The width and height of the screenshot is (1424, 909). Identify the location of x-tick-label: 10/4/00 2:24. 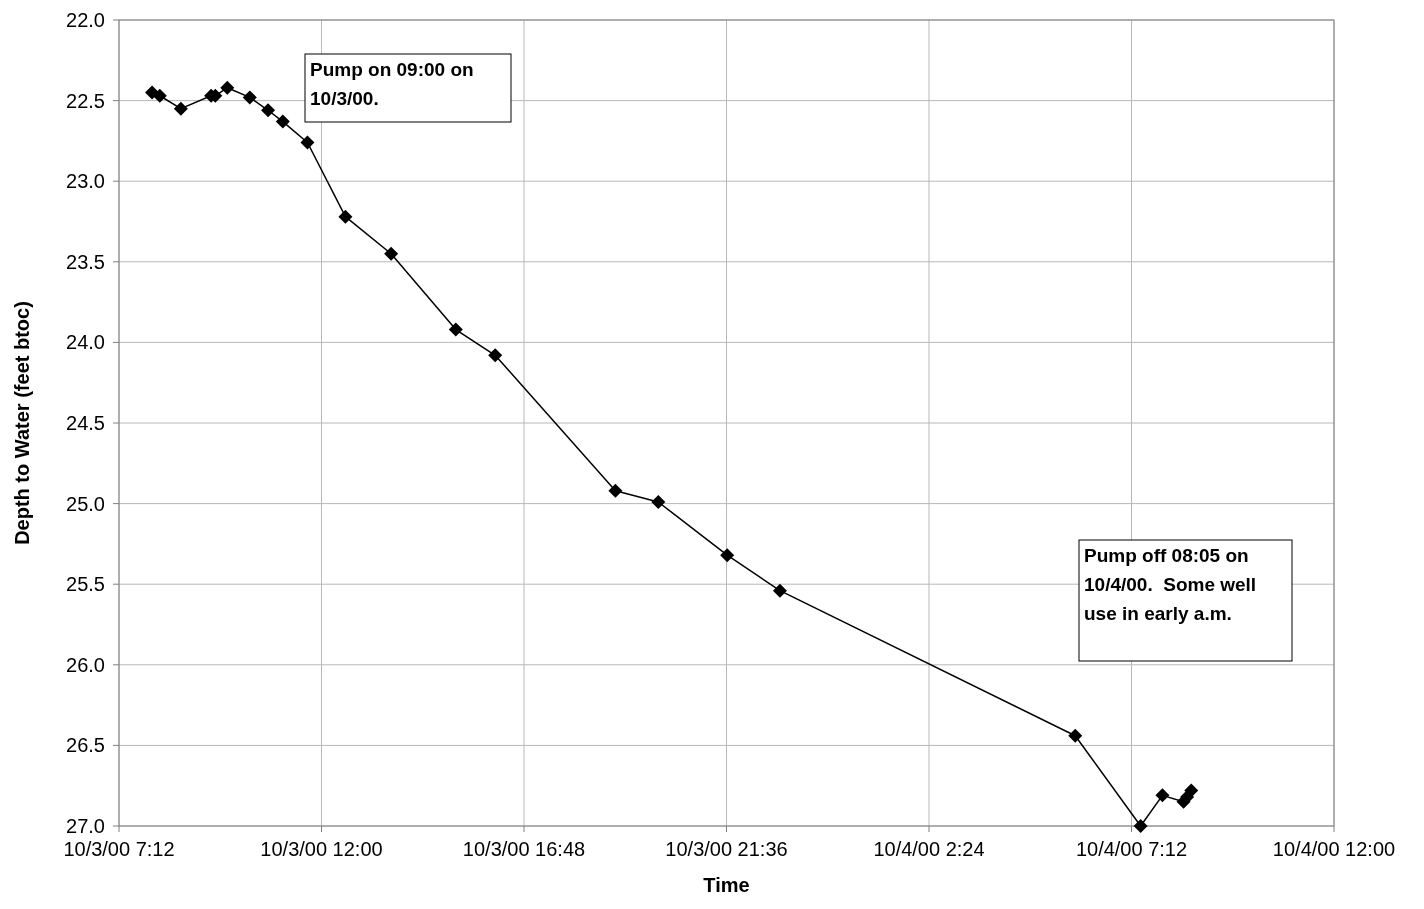
(929, 849).